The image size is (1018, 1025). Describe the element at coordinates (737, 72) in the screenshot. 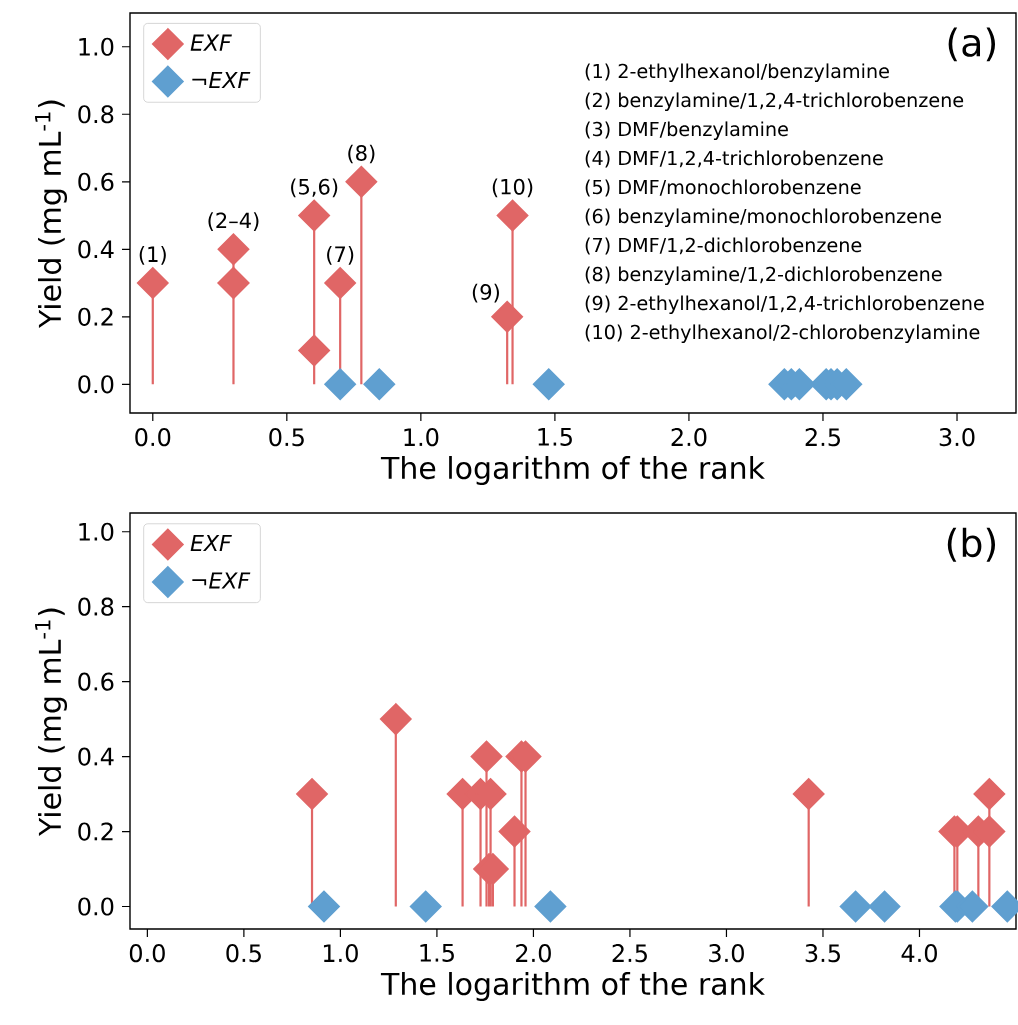

I see `annotation: (1) 2-ethylhexanol/benzylamine` at that location.